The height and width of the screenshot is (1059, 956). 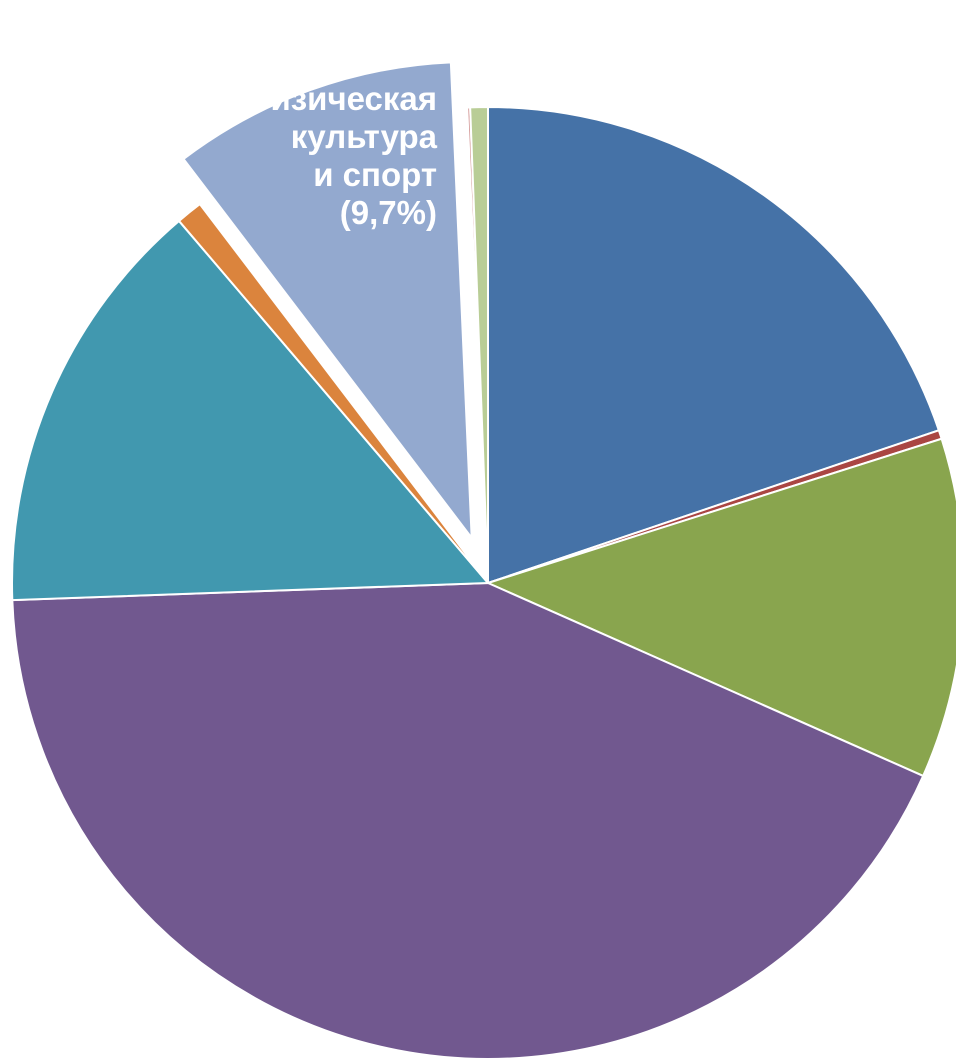 I want to click on slice-label-line-3: и спорт, so click(x=375, y=174).